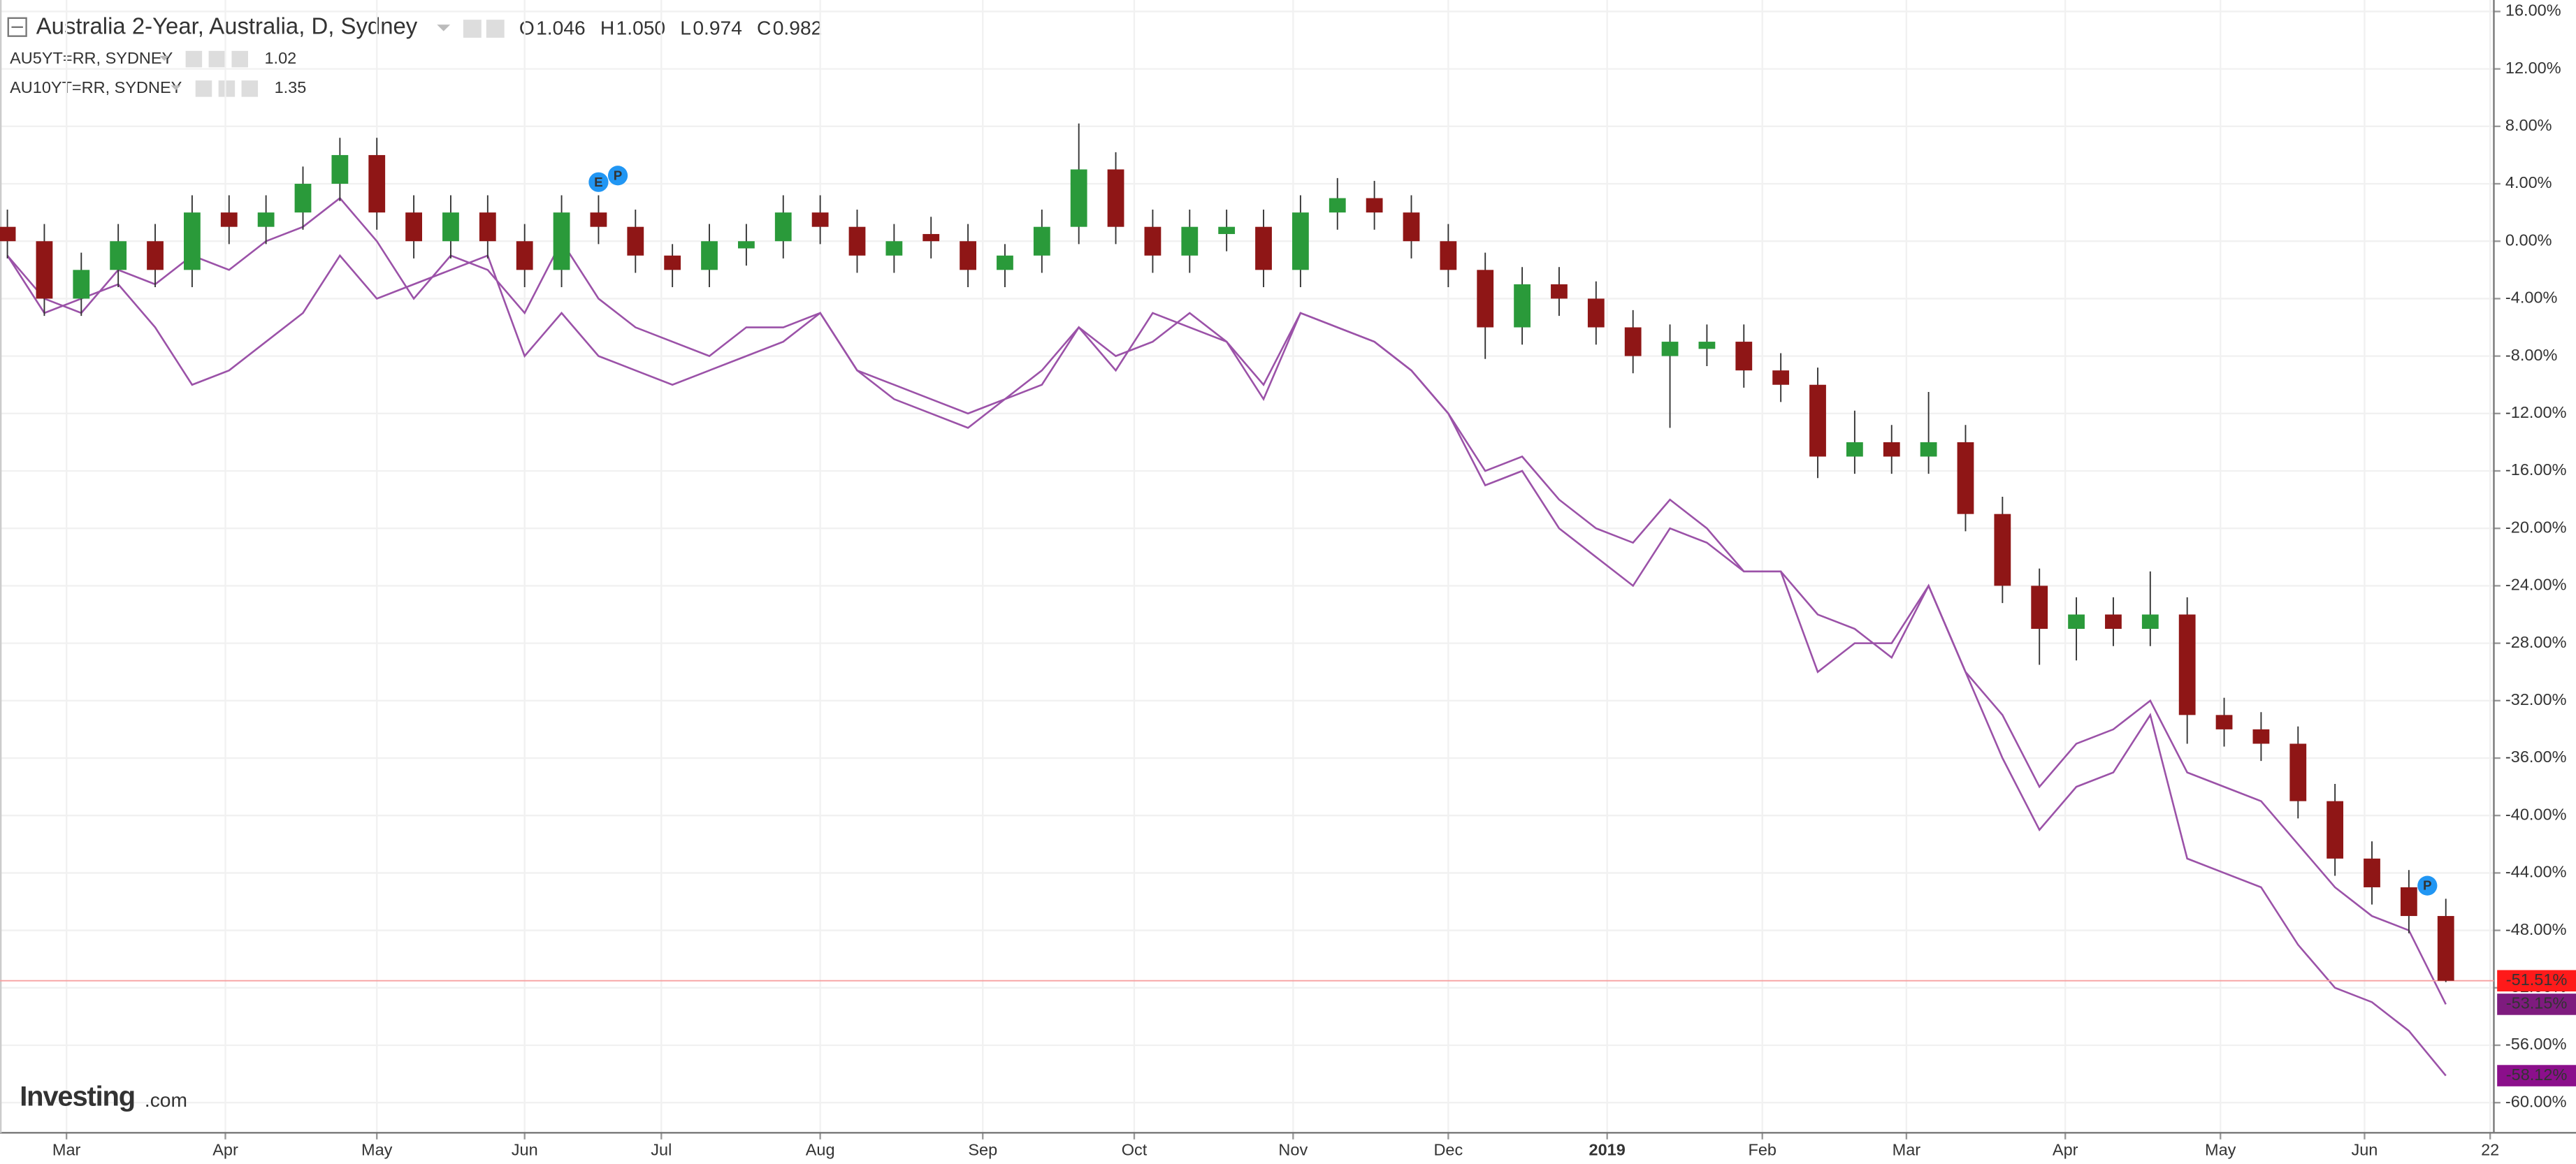 The image size is (2576, 1164). What do you see at coordinates (607, 28) in the screenshot?
I see `ohlc-key: H` at bounding box center [607, 28].